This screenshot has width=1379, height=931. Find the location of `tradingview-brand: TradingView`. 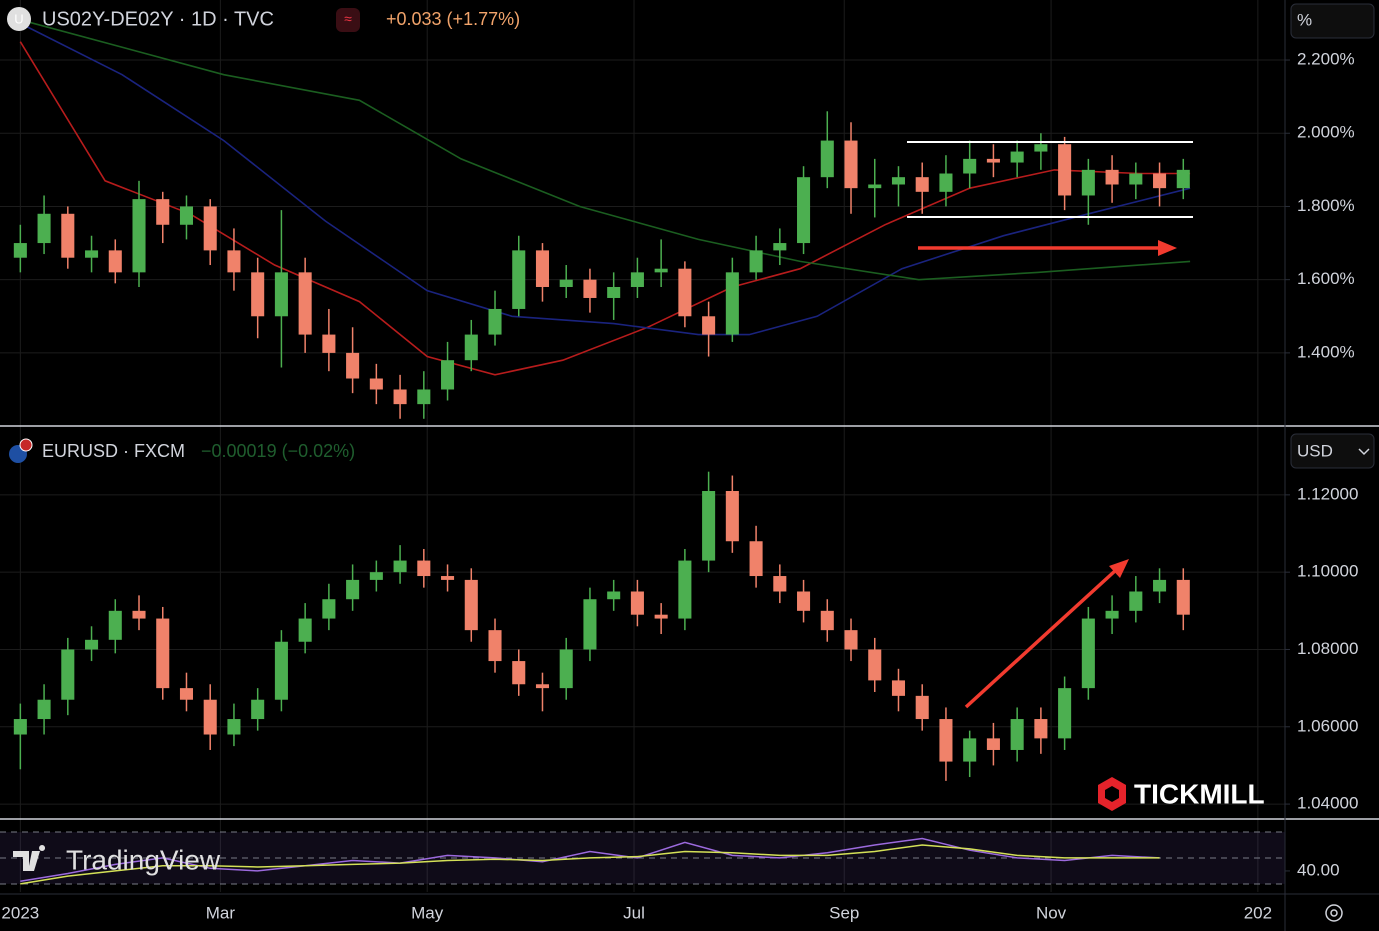

tradingview-brand: TradingView is located at coordinates (143, 859).